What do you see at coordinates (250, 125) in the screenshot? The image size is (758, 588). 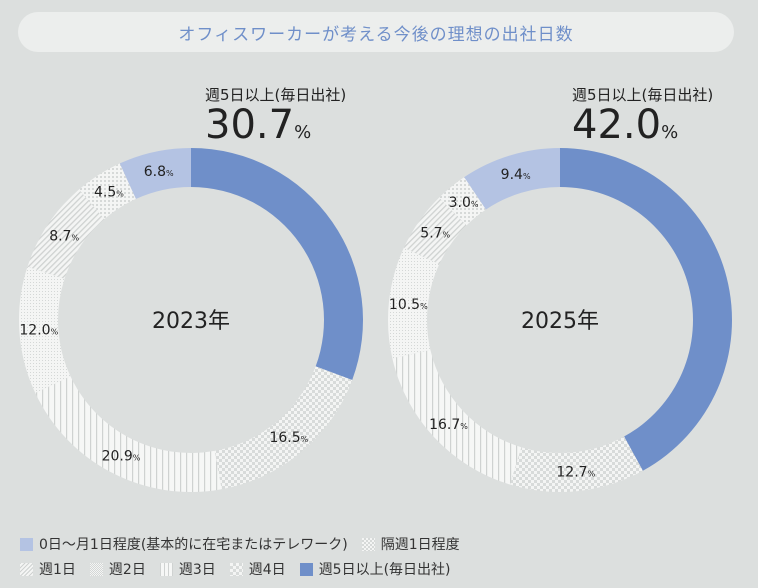 I see `highlight-number: 30.7` at bounding box center [250, 125].